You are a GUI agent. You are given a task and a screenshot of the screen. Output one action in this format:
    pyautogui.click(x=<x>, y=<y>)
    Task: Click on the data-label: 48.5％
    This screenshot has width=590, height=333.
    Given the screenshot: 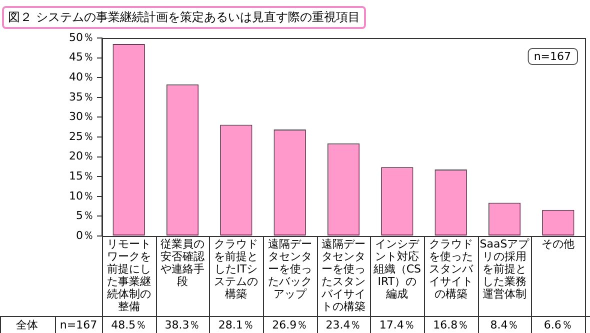 What is the action you would take?
    pyautogui.click(x=129, y=325)
    